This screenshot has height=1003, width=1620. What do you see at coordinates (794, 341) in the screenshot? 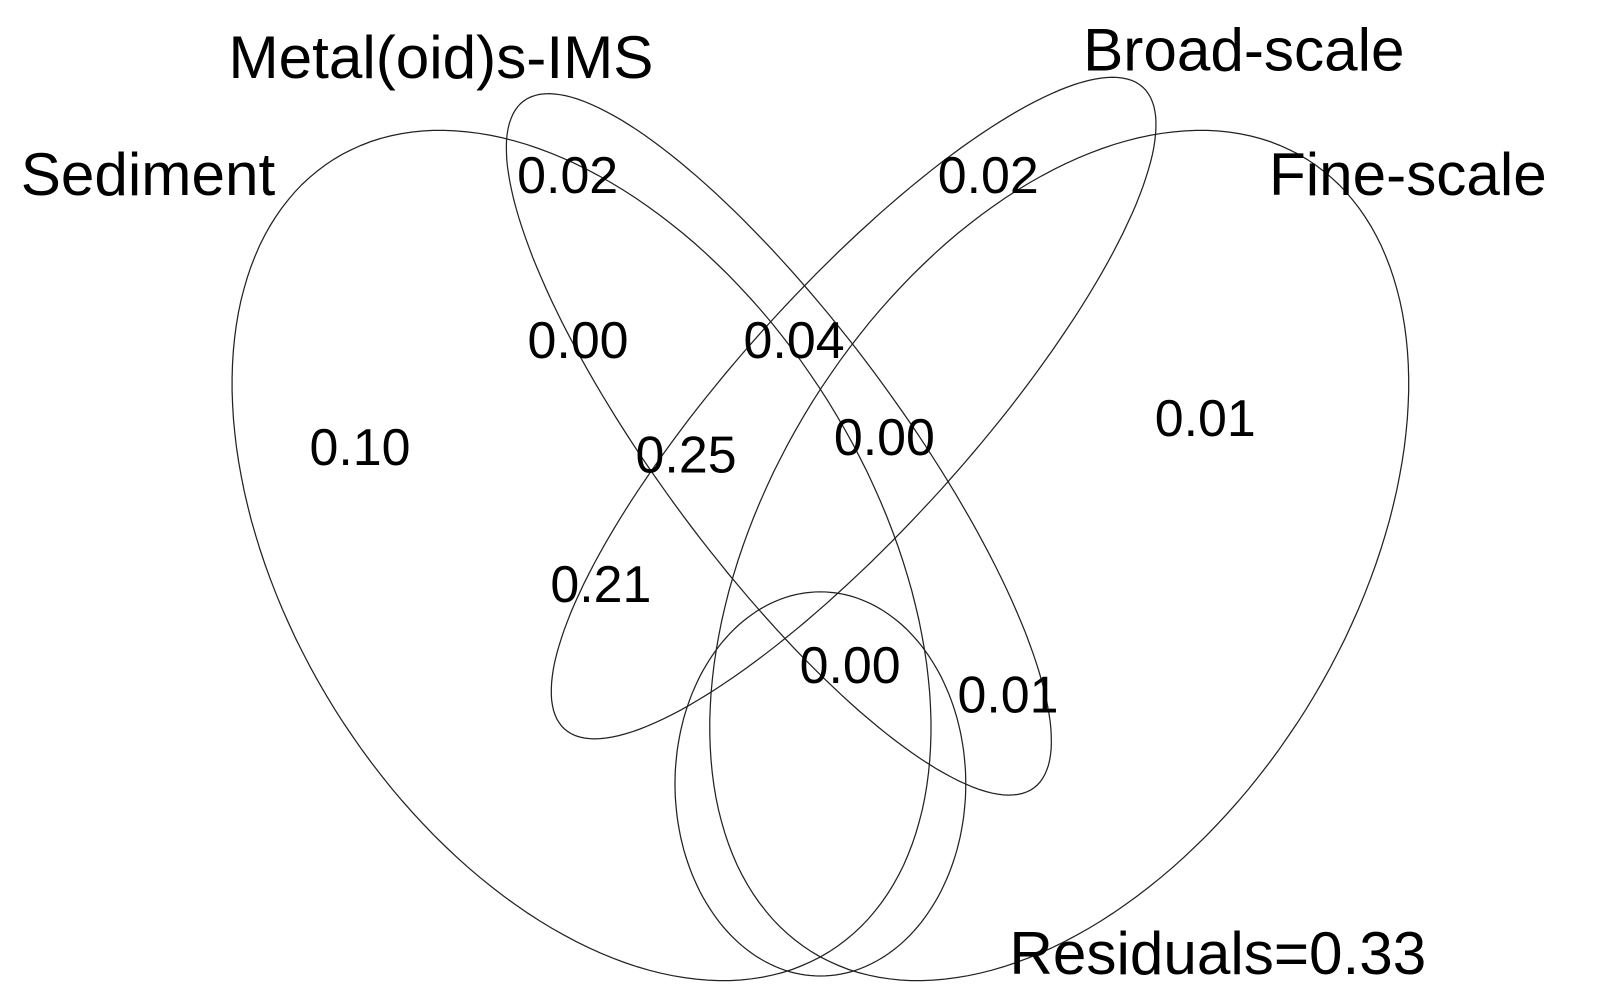
I see `value-region: 0.04` at bounding box center [794, 341].